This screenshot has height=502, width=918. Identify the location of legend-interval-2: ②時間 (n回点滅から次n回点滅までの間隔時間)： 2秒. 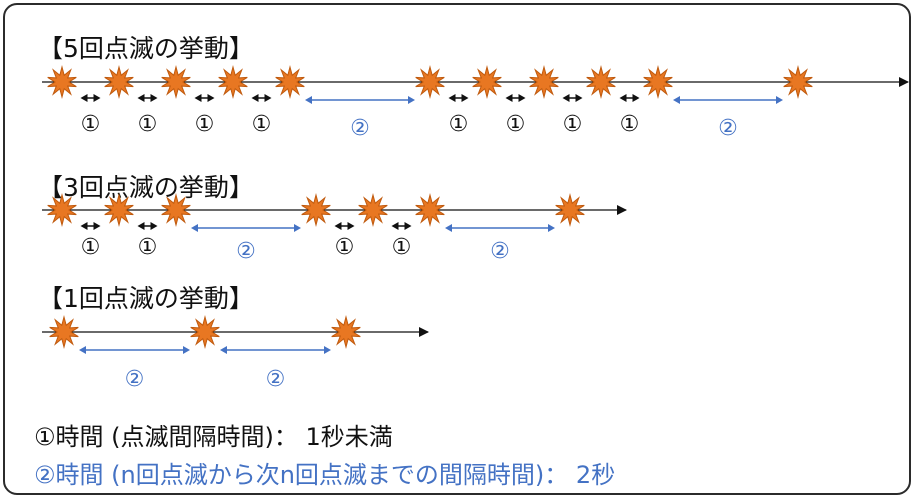
(324, 475).